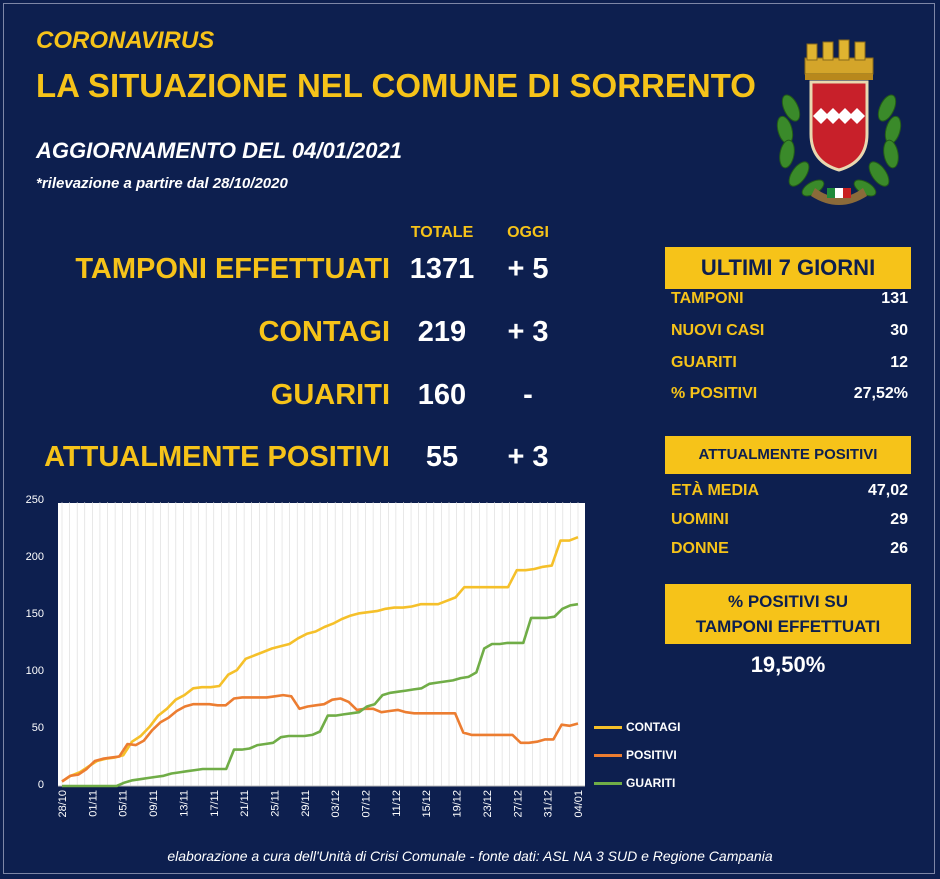 This screenshot has width=940, height=879. I want to click on update-note: *rilevazione a partire dal 28/10/2020, so click(162, 183).